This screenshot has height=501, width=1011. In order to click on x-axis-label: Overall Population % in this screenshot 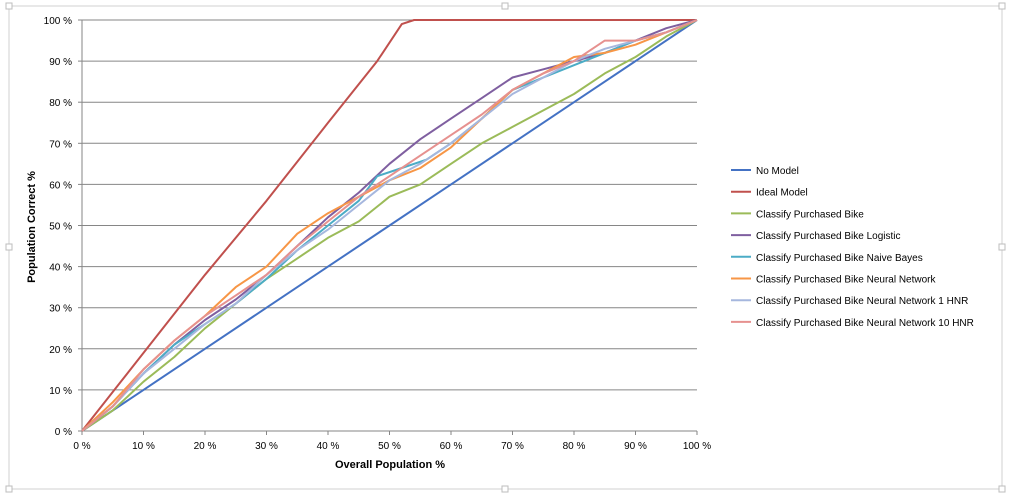, I will do `click(390, 465)`.